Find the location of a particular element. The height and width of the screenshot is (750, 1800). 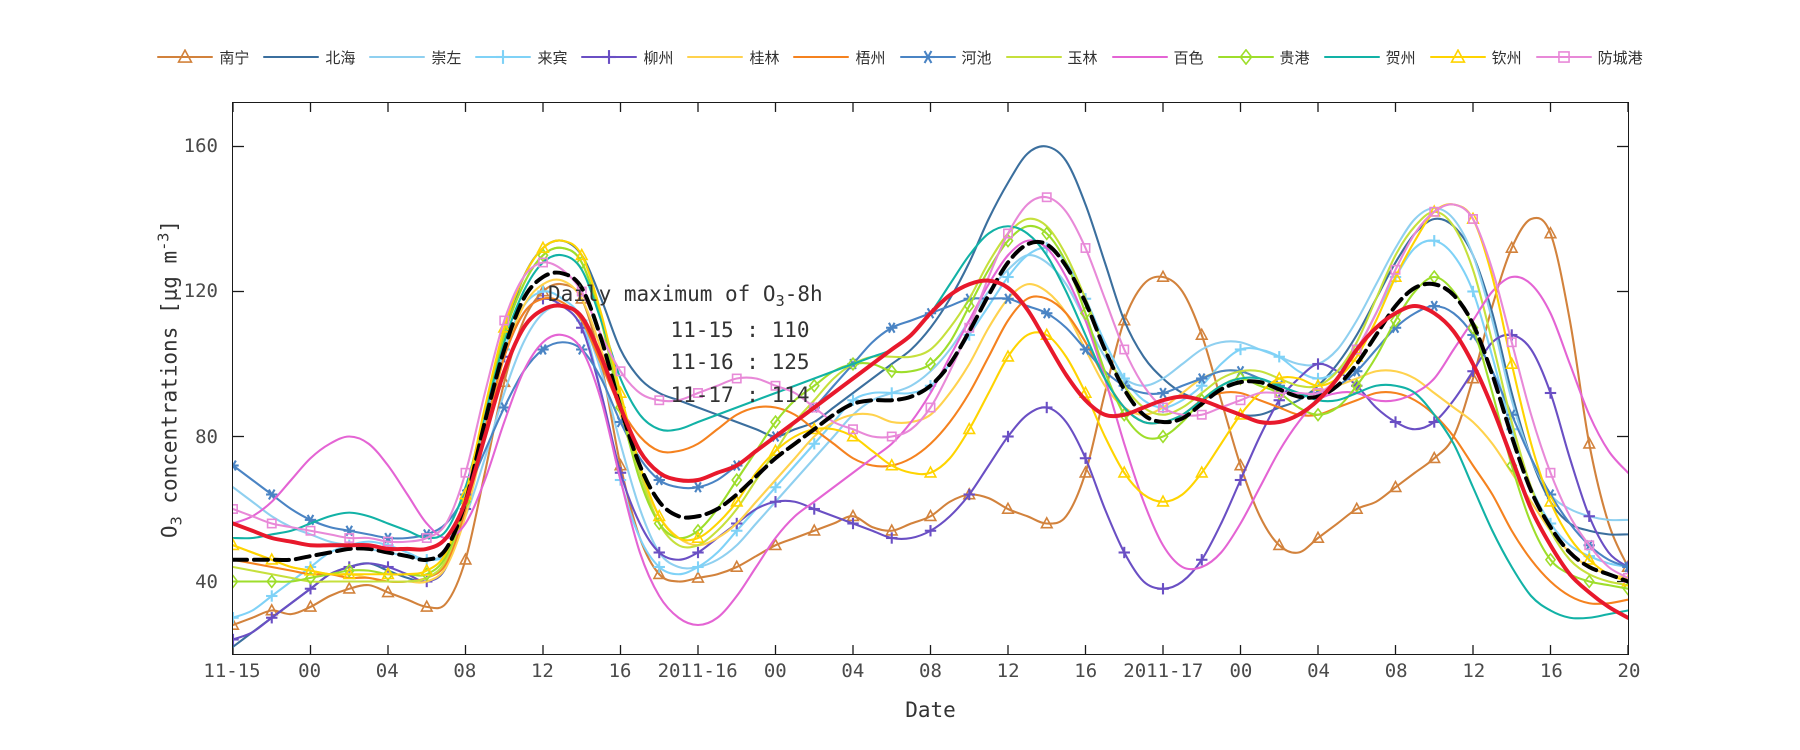

x-axis-label: Date is located at coordinates (930, 710).